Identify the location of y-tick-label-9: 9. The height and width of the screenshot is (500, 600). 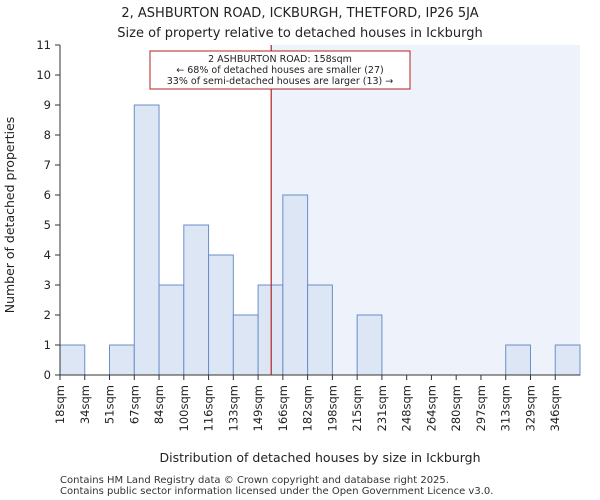
(47, 105).